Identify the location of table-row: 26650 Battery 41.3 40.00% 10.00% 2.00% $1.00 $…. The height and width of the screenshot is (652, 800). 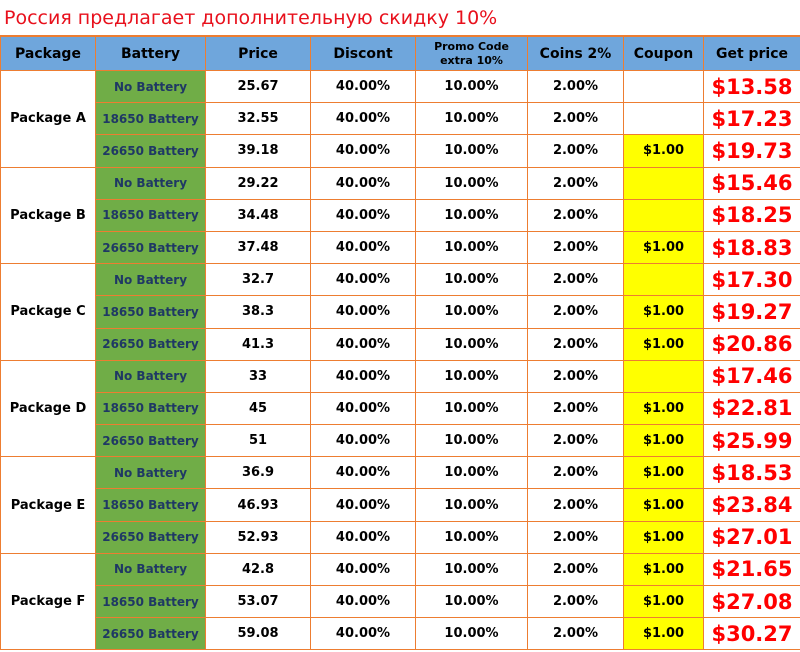
(400, 344).